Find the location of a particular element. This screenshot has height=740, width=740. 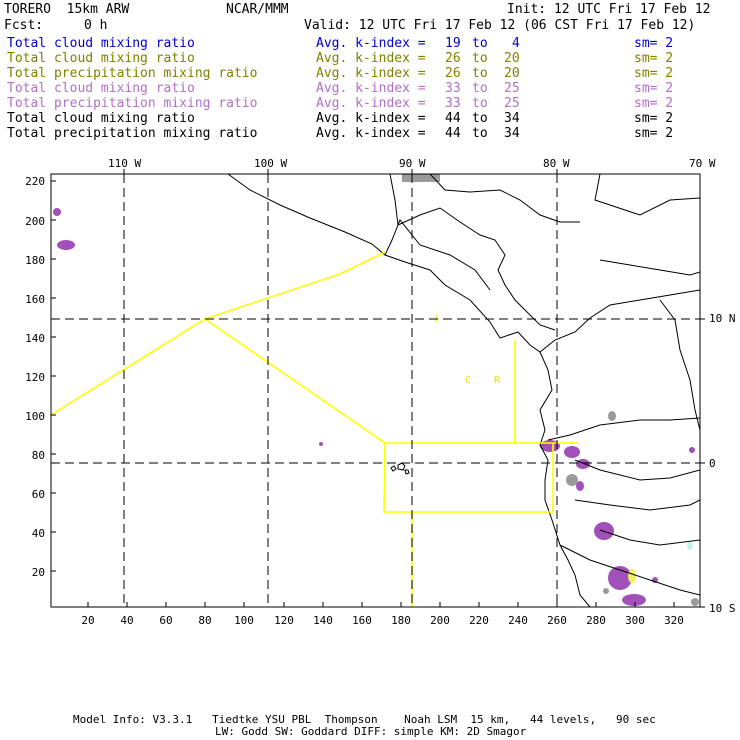

lat-label: 0 is located at coordinates (712, 463).